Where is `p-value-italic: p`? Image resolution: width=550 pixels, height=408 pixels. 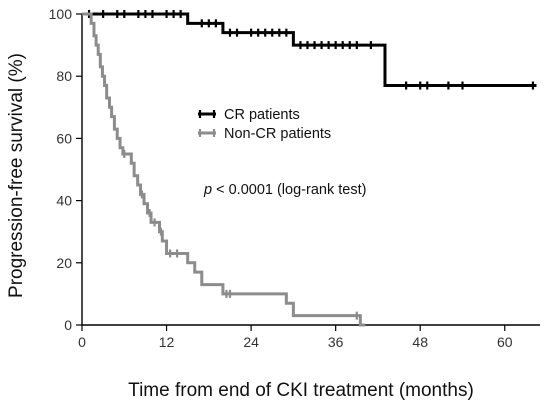 p-value-italic: p is located at coordinates (207, 190).